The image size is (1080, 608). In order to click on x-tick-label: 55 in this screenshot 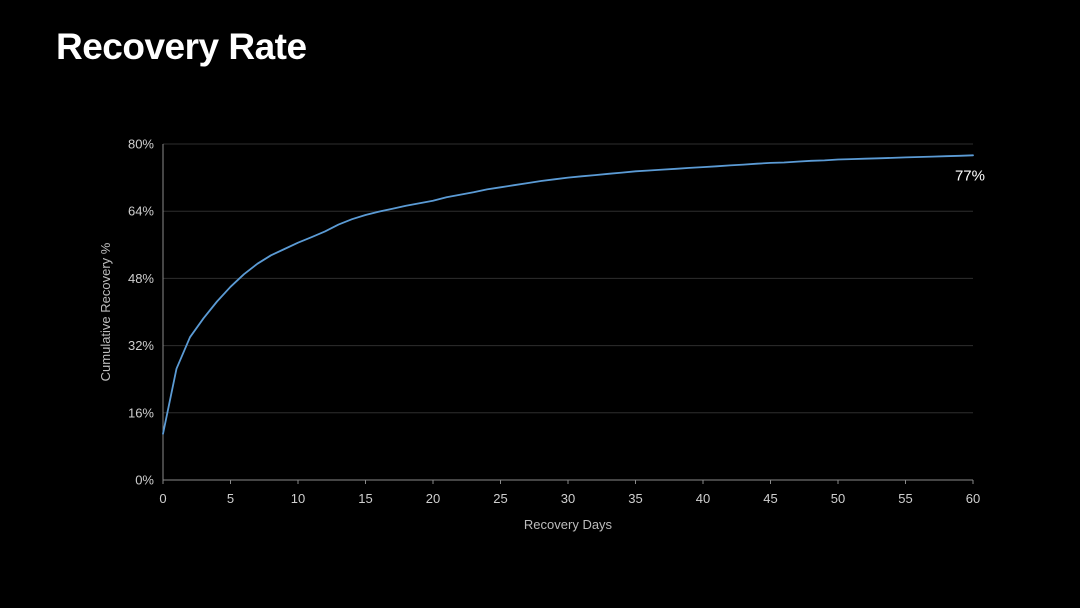, I will do `click(905, 498)`.